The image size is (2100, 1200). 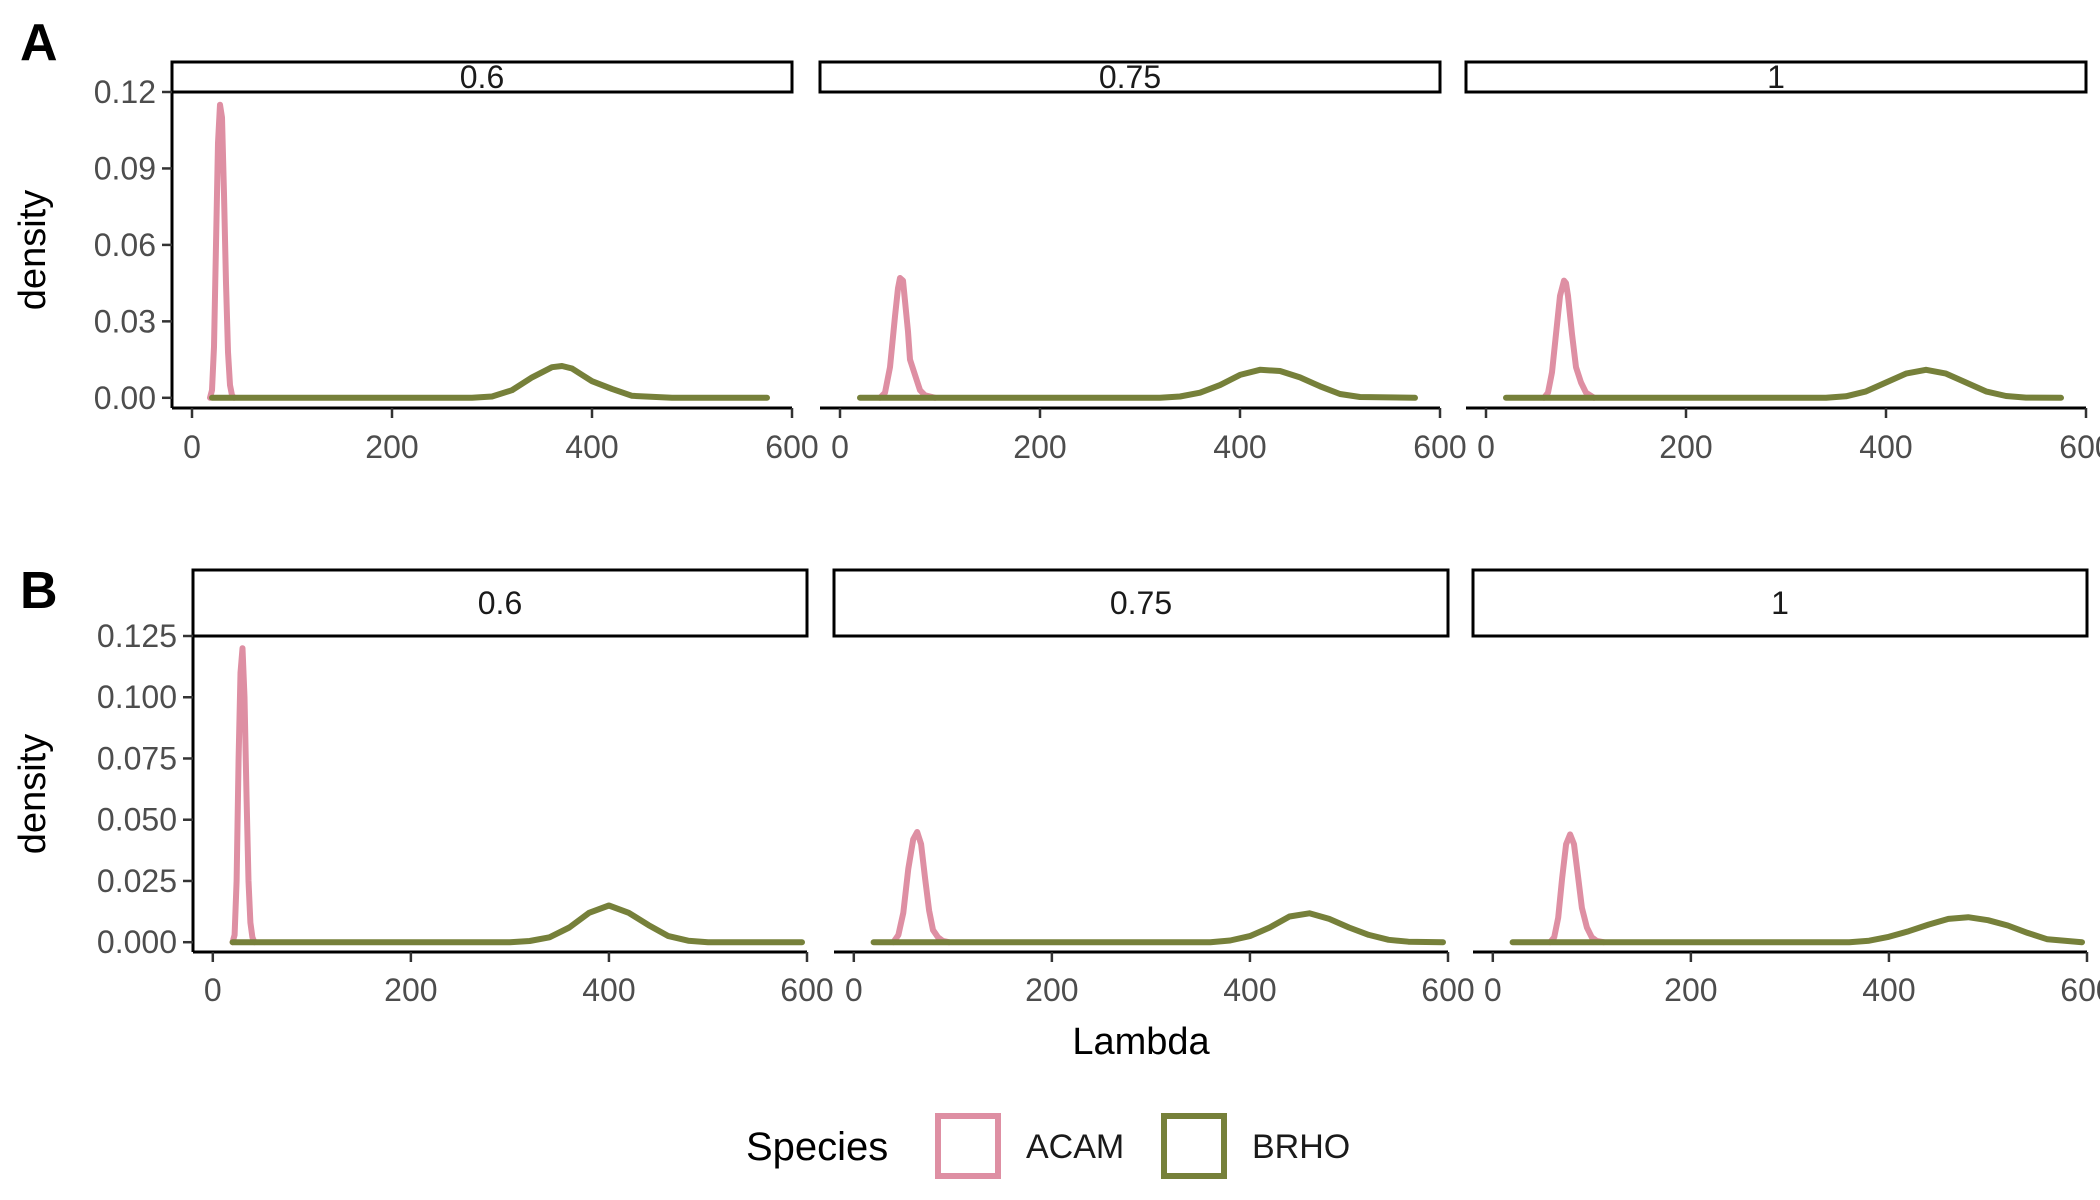 I want to click on y-tick-label: 0.00, so click(x=125, y=398).